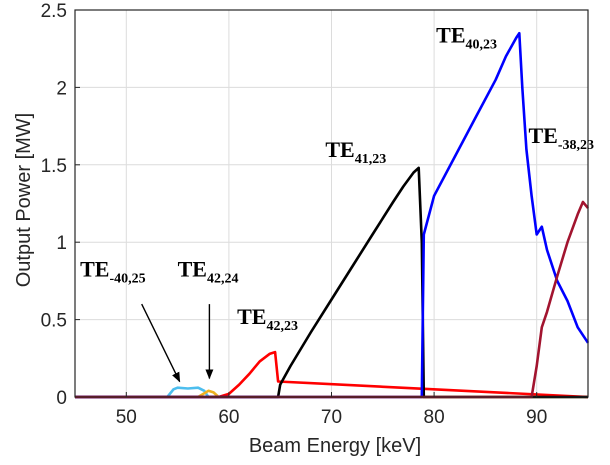  What do you see at coordinates (331, 417) in the screenshot?
I see `x-tick-label: 70` at bounding box center [331, 417].